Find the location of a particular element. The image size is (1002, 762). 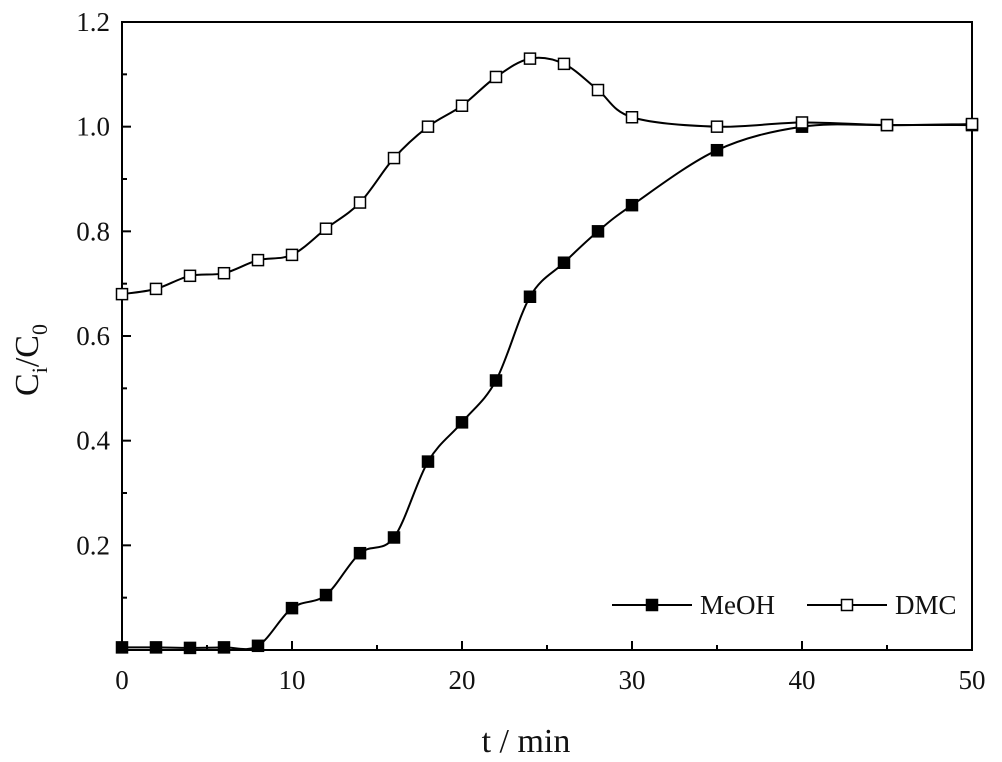

y-tick-label: 0.8 is located at coordinates (93, 231).